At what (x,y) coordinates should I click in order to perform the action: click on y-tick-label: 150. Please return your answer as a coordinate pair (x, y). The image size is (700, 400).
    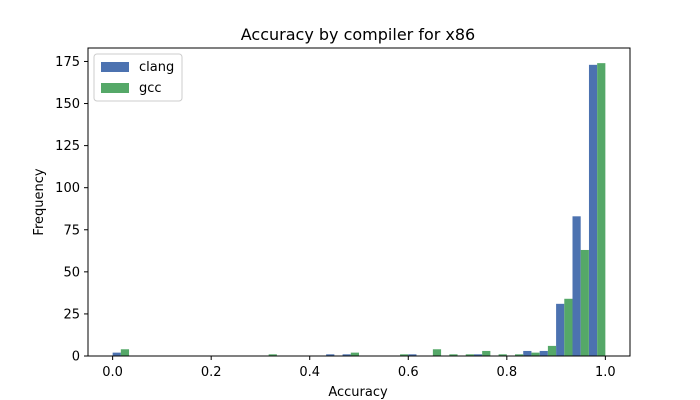
    Looking at the image, I should click on (67, 104).